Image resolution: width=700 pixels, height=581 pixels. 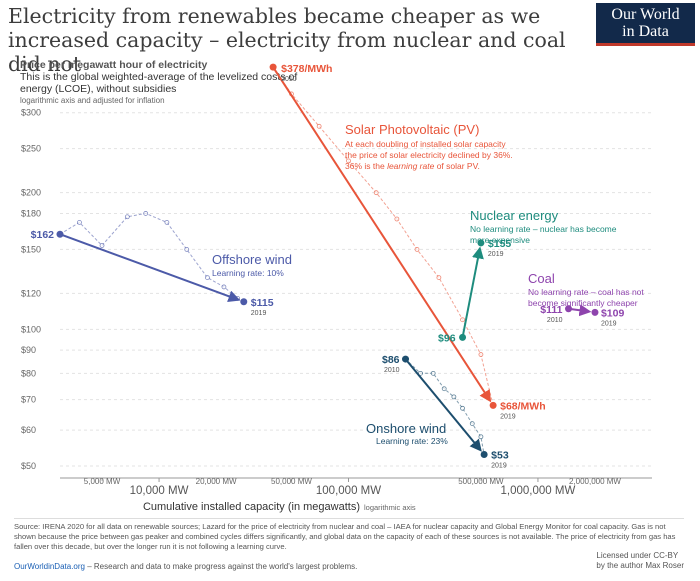 What do you see at coordinates (499, 466) in the screenshot?
I see `onshore-end-year: 2019` at bounding box center [499, 466].